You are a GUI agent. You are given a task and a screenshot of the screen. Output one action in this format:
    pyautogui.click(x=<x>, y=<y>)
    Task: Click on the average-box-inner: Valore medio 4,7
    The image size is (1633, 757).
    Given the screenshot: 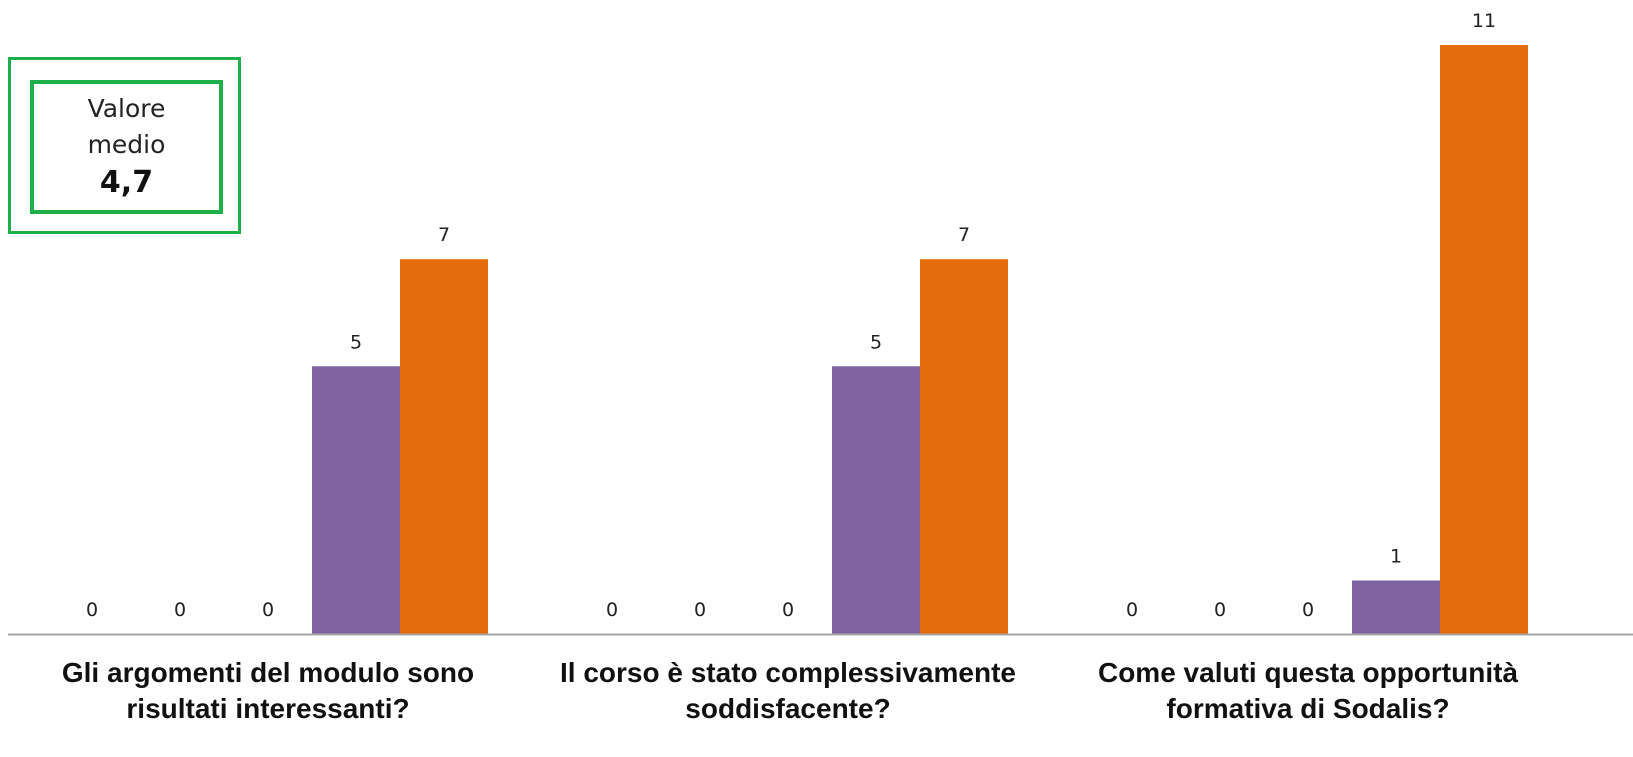 What is the action you would take?
    pyautogui.click(x=126, y=147)
    